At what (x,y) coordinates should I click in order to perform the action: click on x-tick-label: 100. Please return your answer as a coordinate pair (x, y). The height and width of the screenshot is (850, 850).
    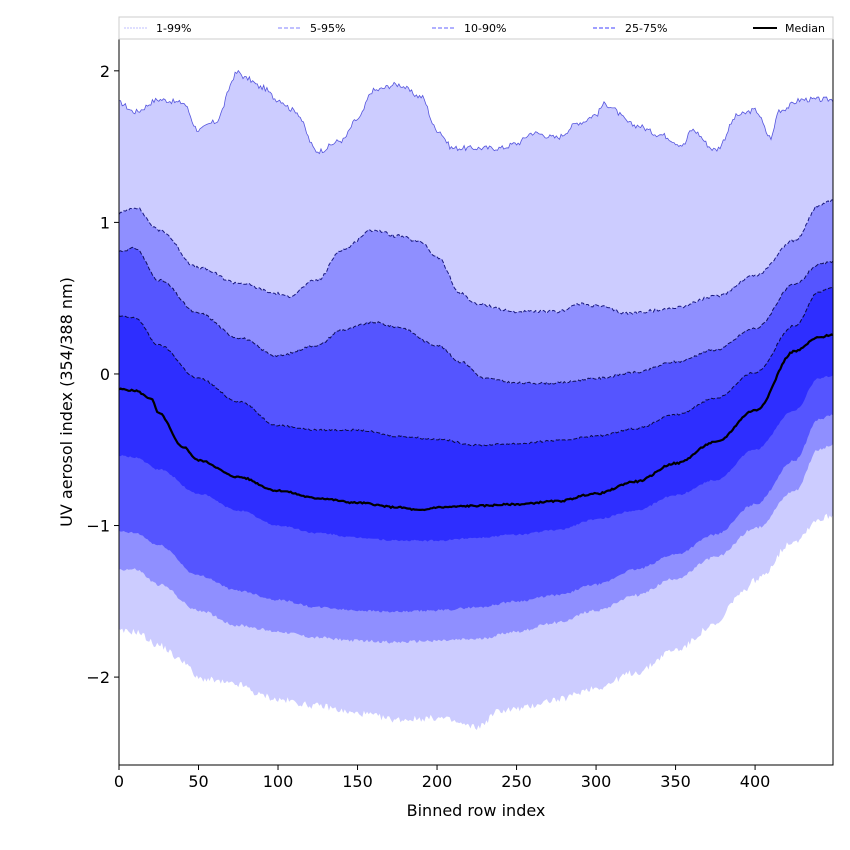
    Looking at the image, I should click on (278, 781).